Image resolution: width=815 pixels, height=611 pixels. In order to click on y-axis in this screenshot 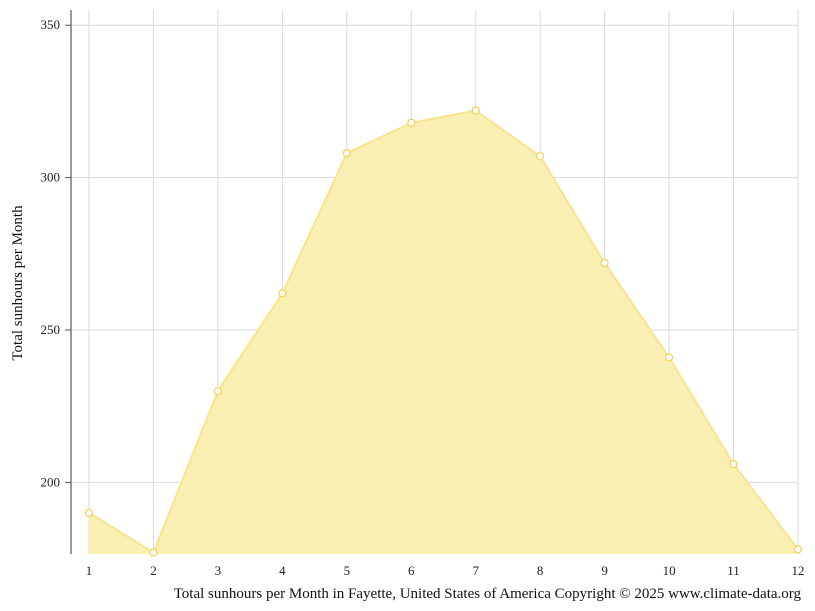, I will do `click(68, 282)`.